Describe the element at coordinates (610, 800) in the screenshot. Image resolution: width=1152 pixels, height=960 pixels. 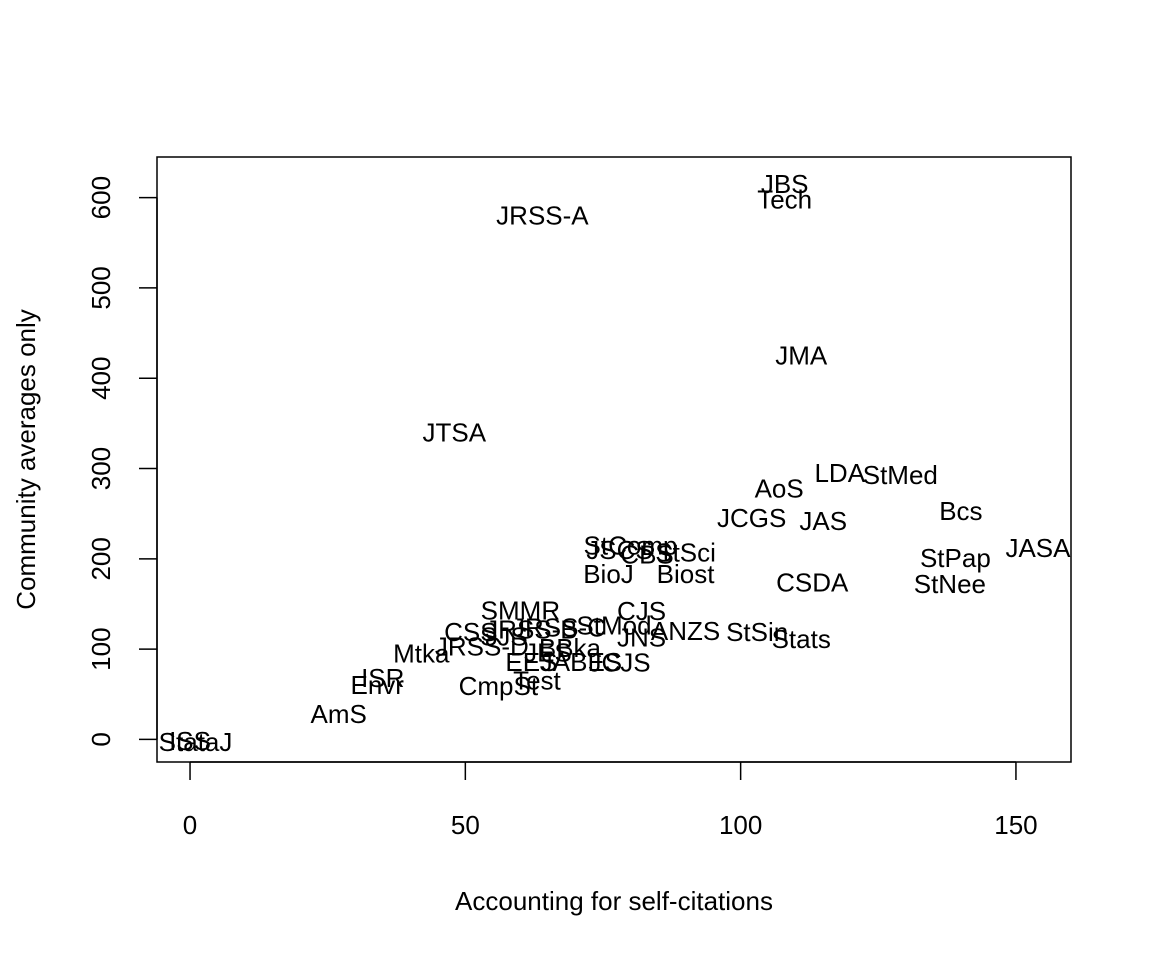
I see `x-axis: 0 50 100 150` at that location.